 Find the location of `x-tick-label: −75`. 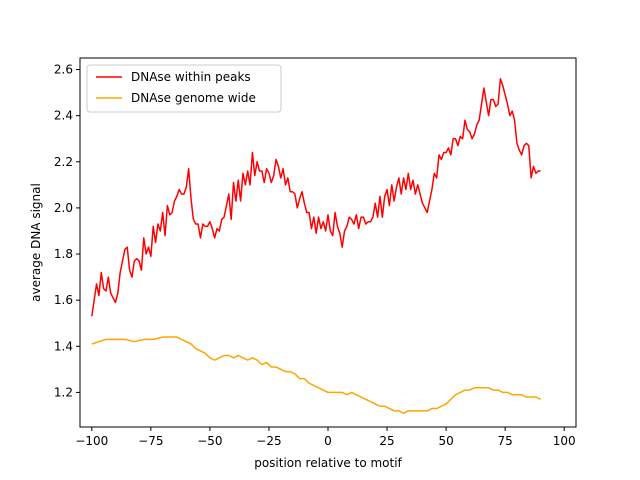

x-tick-label: −75 is located at coordinates (150, 441).